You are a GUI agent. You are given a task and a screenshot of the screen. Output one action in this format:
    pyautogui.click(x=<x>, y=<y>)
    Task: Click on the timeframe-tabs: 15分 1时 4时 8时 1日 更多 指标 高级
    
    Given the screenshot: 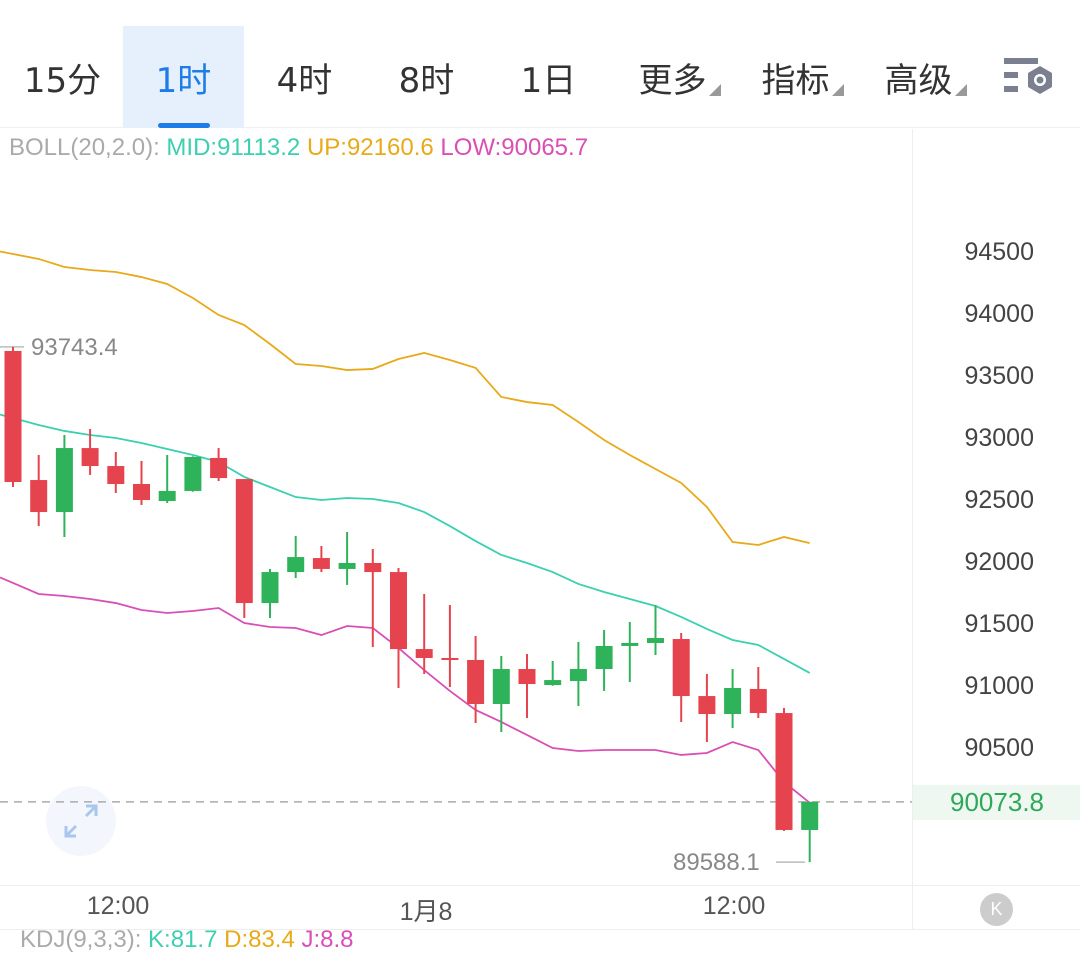 What is the action you would take?
    pyautogui.click(x=540, y=64)
    